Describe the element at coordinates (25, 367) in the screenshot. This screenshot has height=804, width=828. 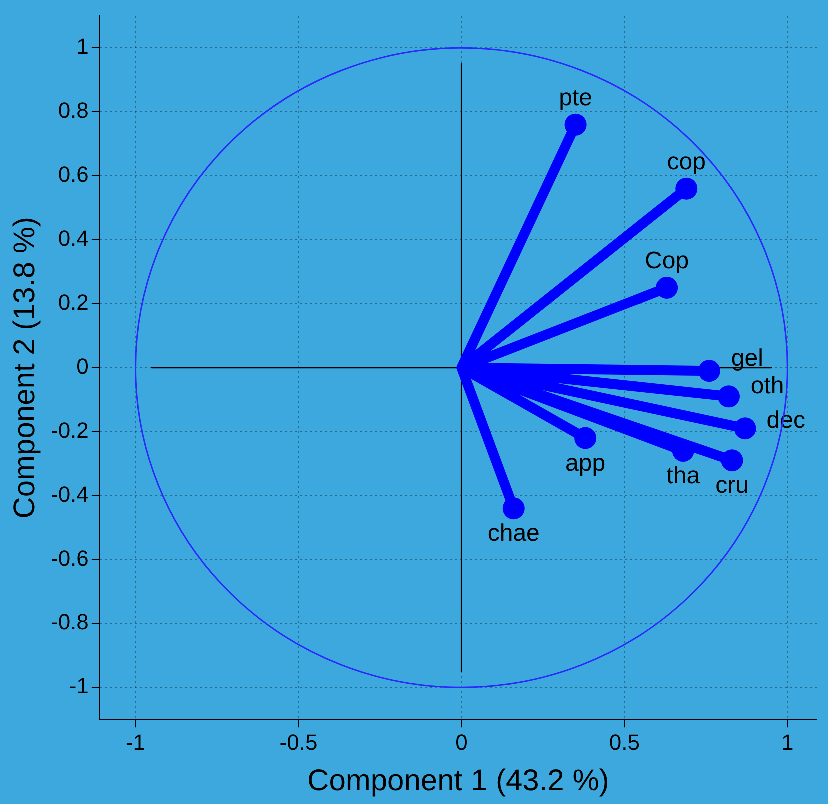
I see `y-axis-title: Component 2 (13.8 %)` at that location.